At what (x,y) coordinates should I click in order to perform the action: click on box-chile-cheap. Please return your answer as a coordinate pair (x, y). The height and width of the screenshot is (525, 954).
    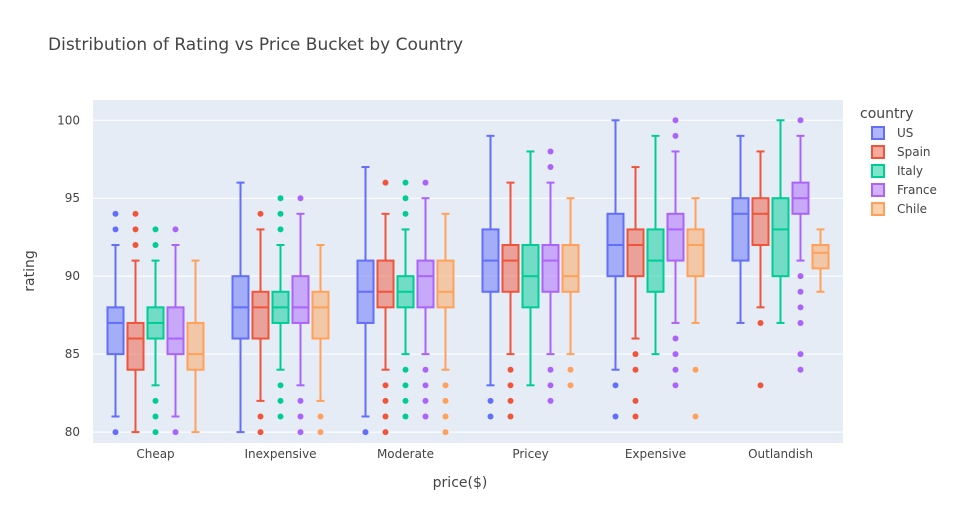
    Looking at the image, I should click on (195, 346).